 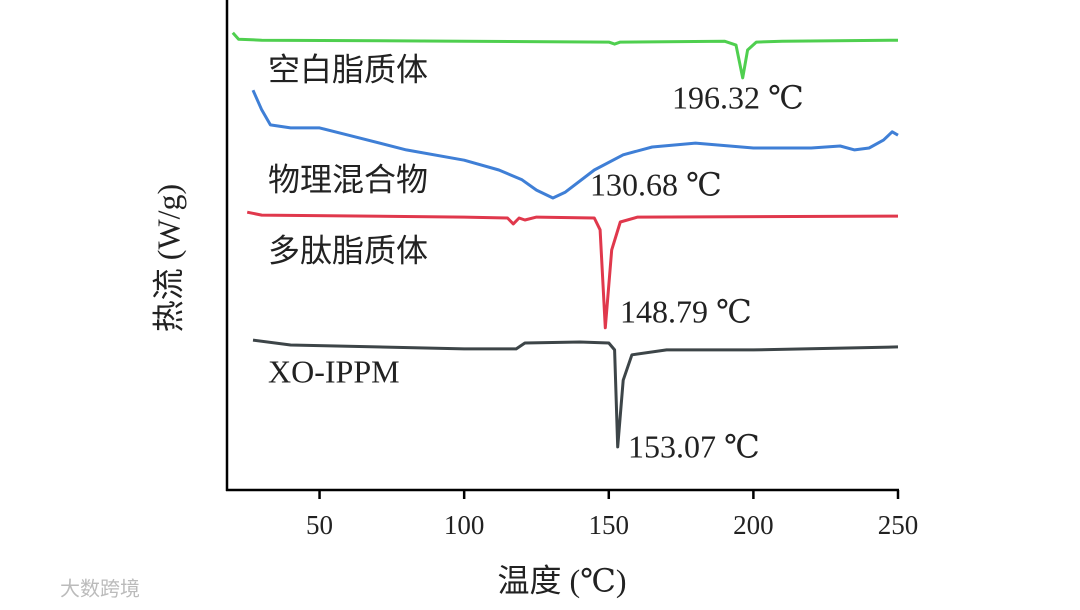 What do you see at coordinates (561, 580) in the screenshot?
I see `x-axis-label: 温度 (℃)` at bounding box center [561, 580].